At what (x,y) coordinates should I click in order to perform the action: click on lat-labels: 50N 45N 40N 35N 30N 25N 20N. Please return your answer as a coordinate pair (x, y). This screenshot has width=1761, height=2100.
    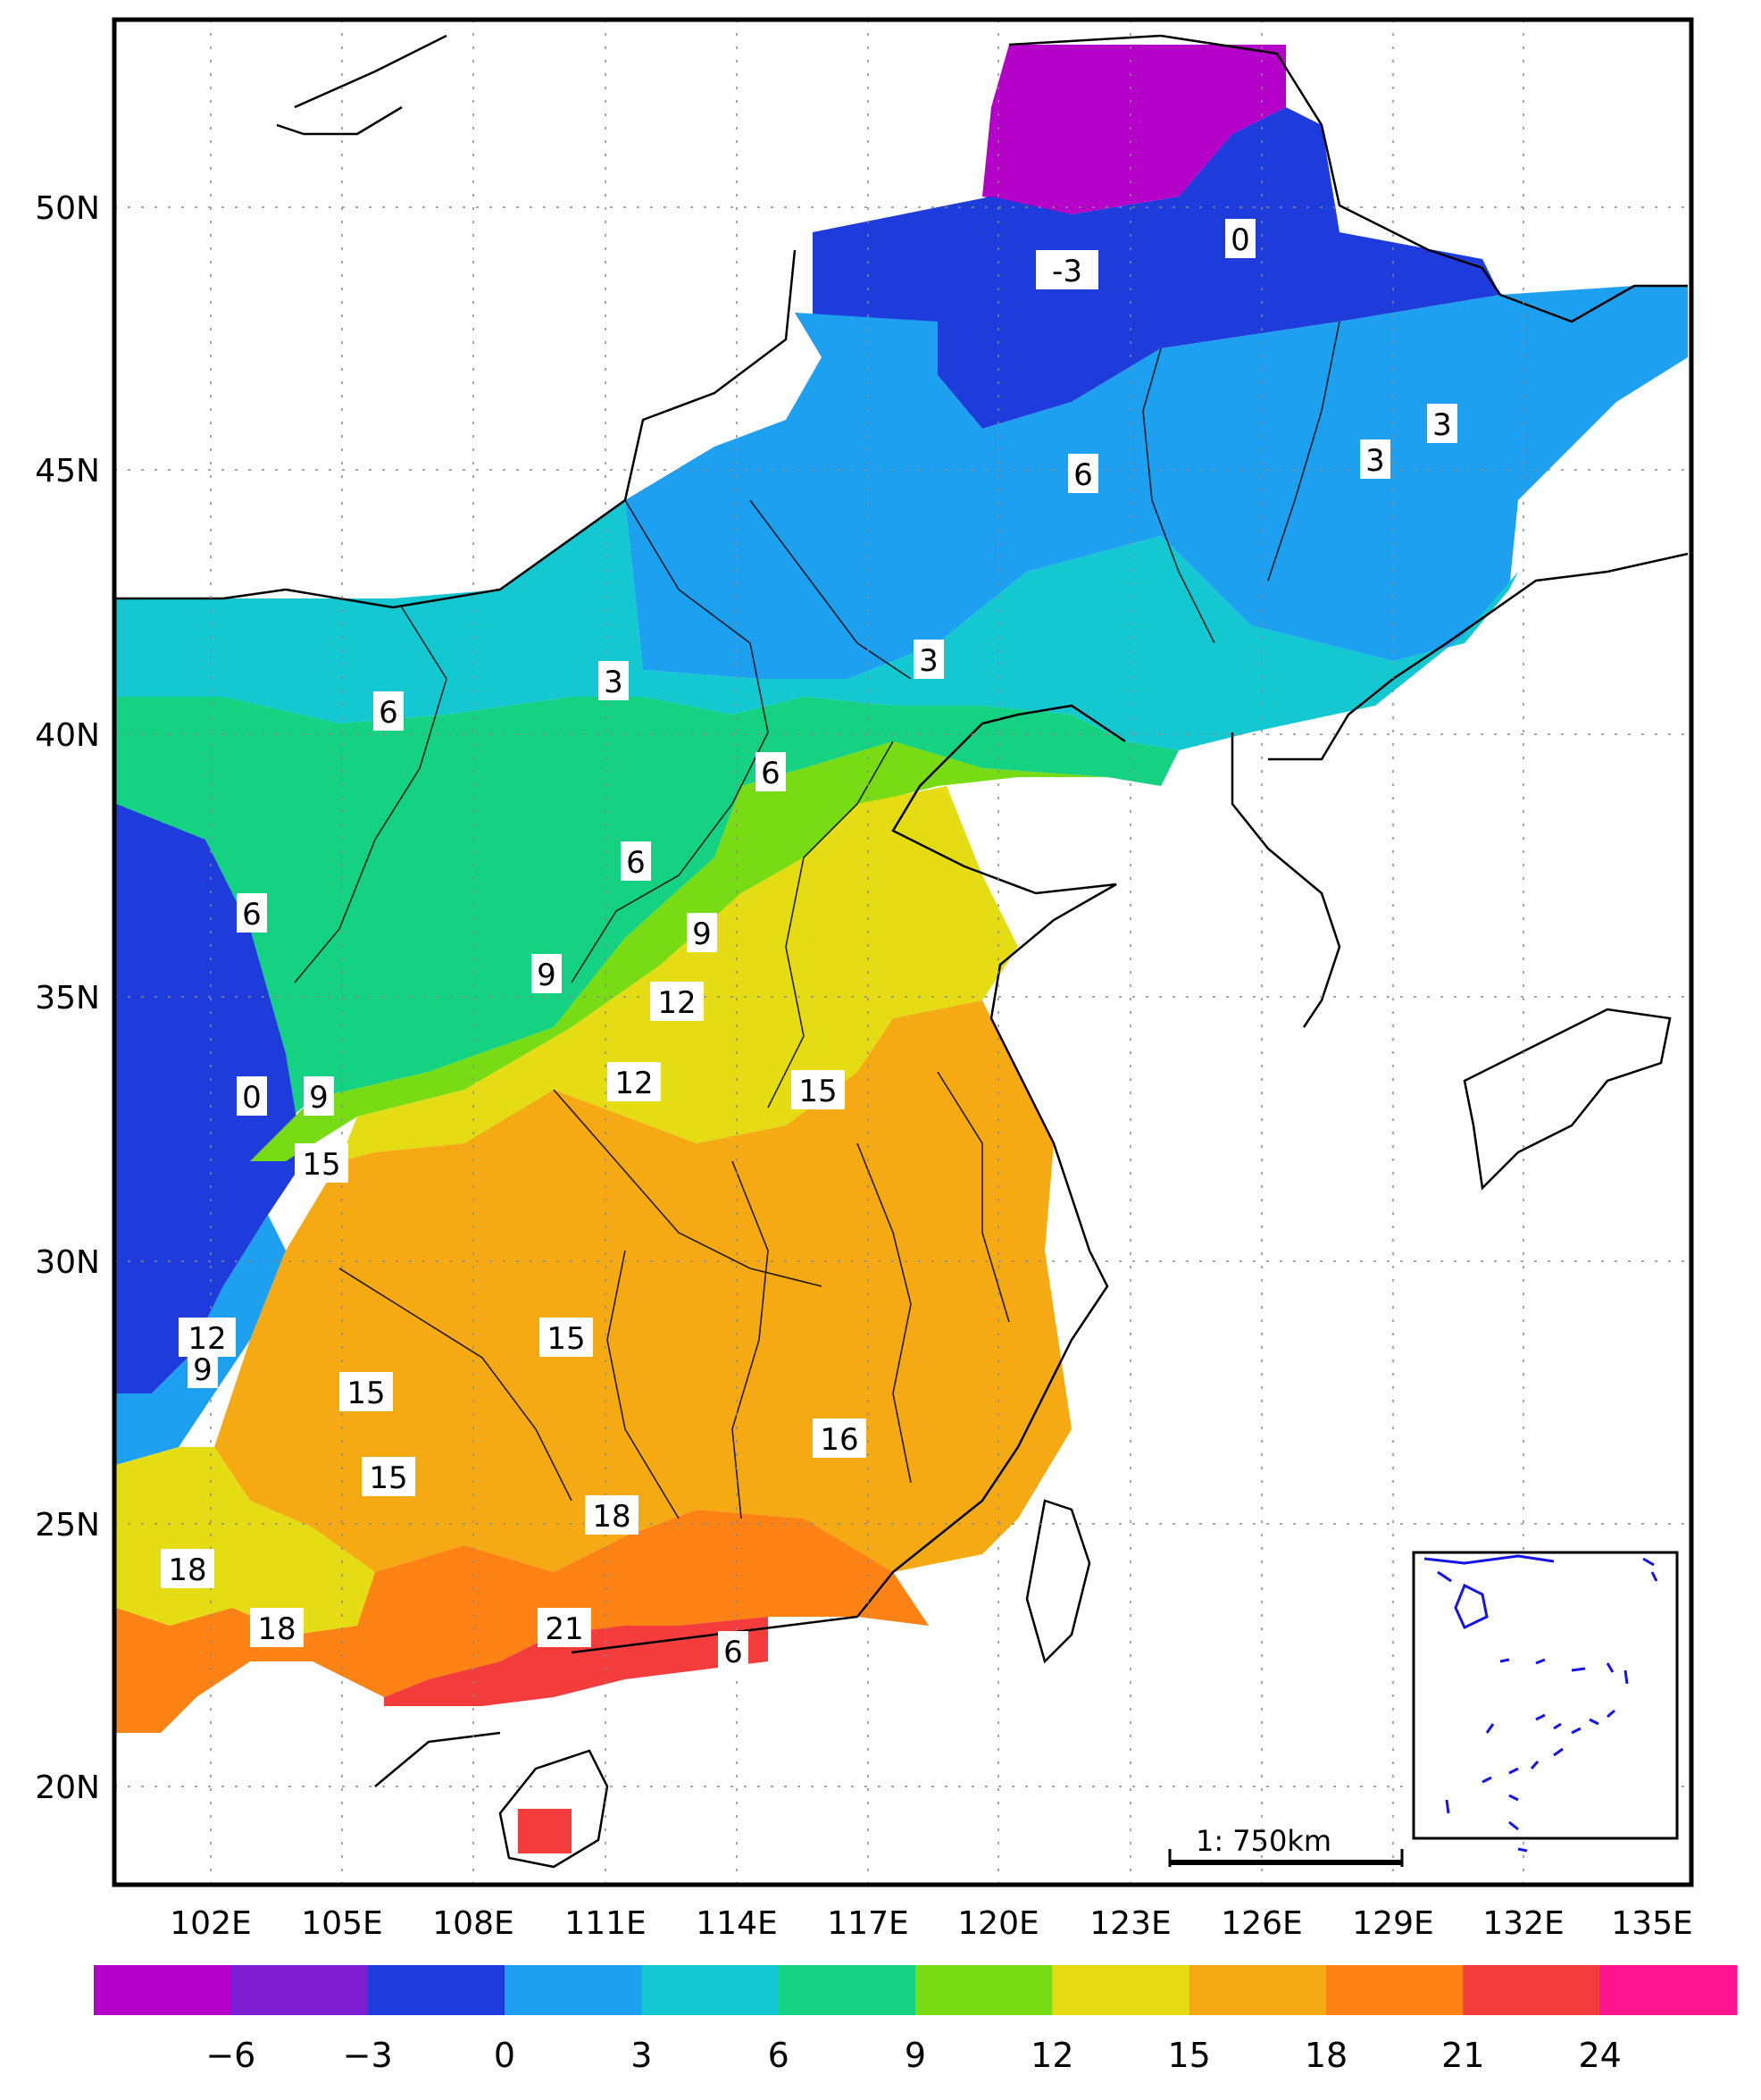
    Looking at the image, I should click on (67, 998).